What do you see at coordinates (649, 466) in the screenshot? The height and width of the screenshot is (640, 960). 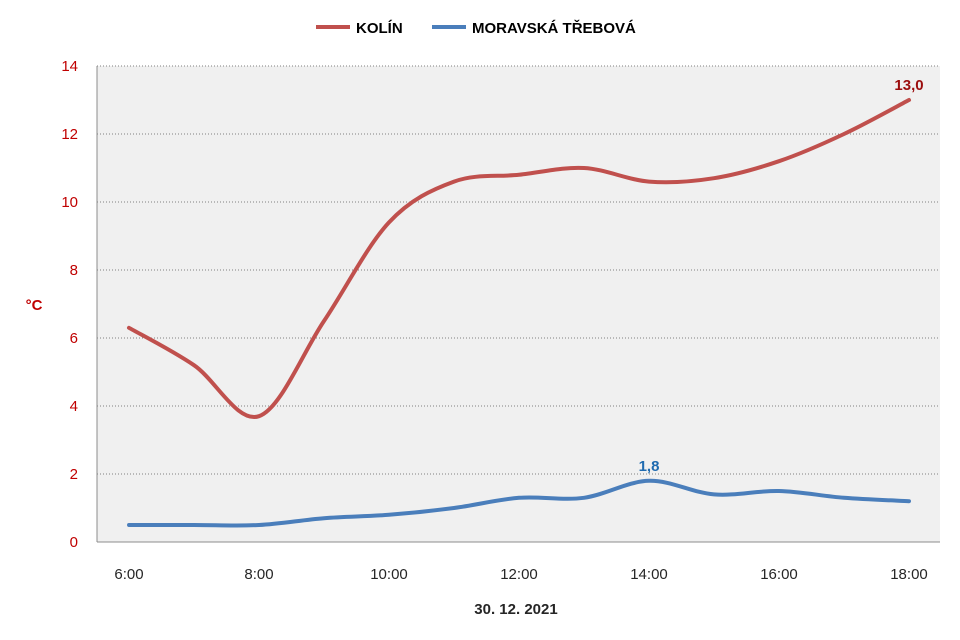 I see `data-label: 1,8` at bounding box center [649, 466].